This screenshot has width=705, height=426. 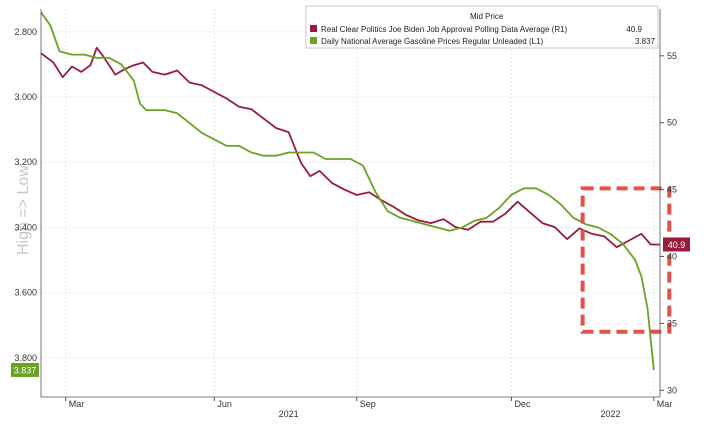 I want to click on legend-swatch-gasoline, so click(x=313, y=40).